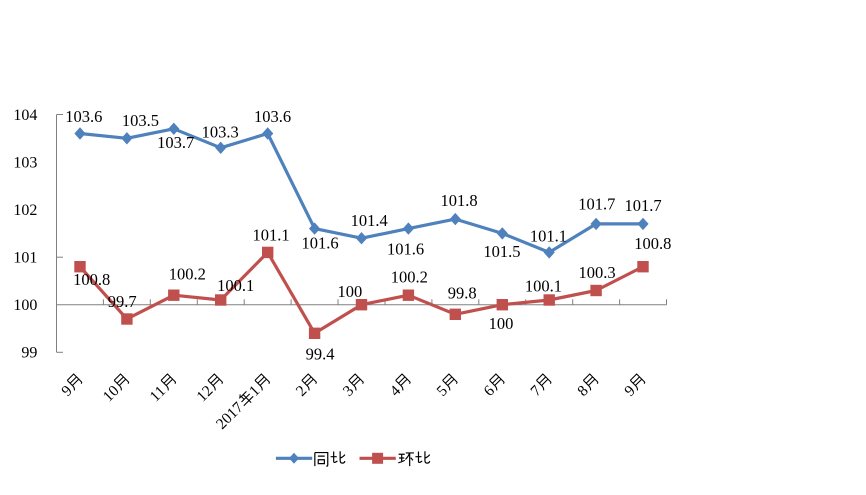 The height and width of the screenshot is (495, 866). What do you see at coordinates (220, 132) in the screenshot?
I see `svg-text: 103.3` at bounding box center [220, 132].